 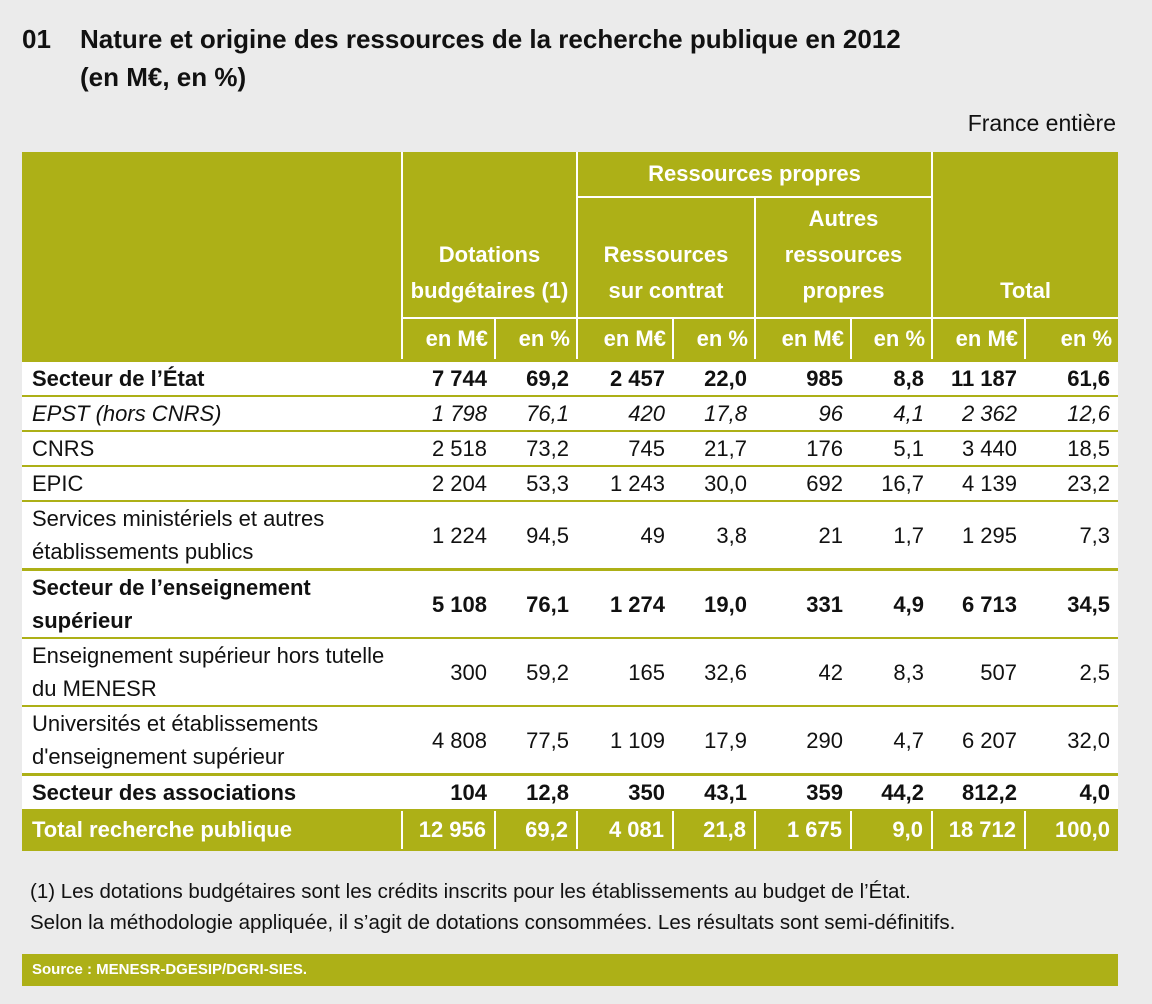 I want to click on cell: 2,5, so click(x=1072, y=672).